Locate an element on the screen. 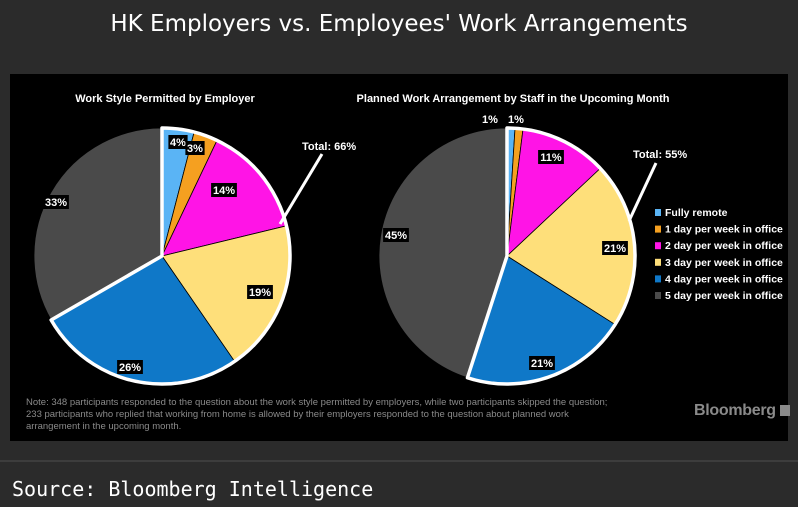 The width and height of the screenshot is (798, 507). pie-1-label-2: 11% is located at coordinates (551, 158).